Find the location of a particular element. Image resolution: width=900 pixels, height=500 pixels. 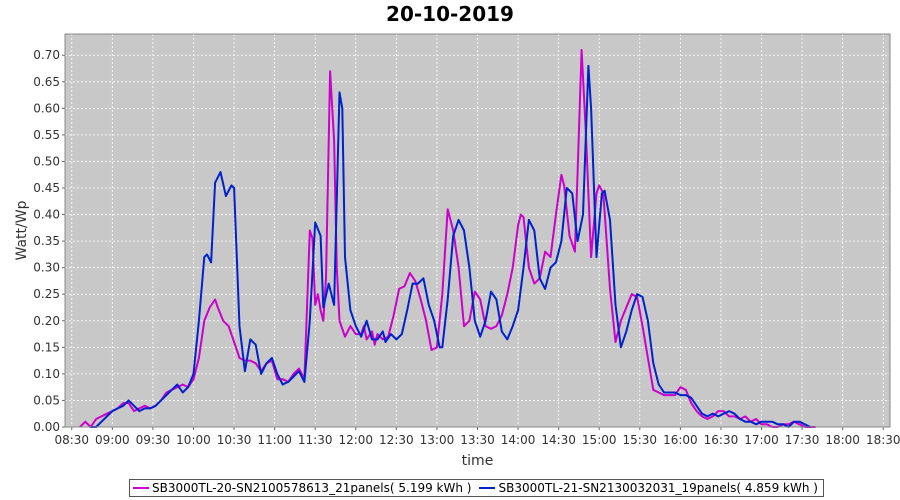

y-tick-label: 0.20 is located at coordinates (46, 321).